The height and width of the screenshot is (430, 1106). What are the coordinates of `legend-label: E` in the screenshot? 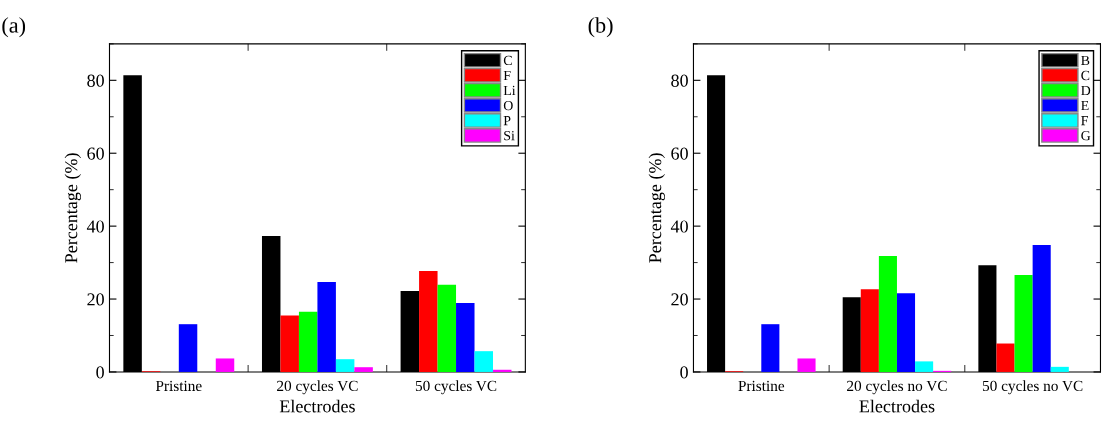 It's located at (1085, 106).